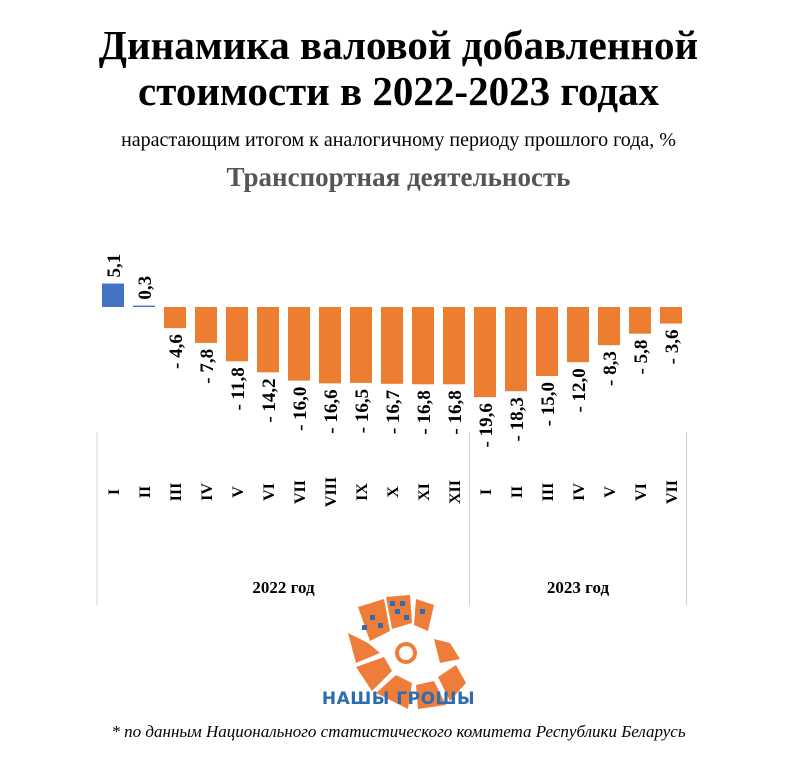 This screenshot has height=773, width=797. Describe the element at coordinates (331, 492) in the screenshot. I see `category-label-7: VIII` at that location.